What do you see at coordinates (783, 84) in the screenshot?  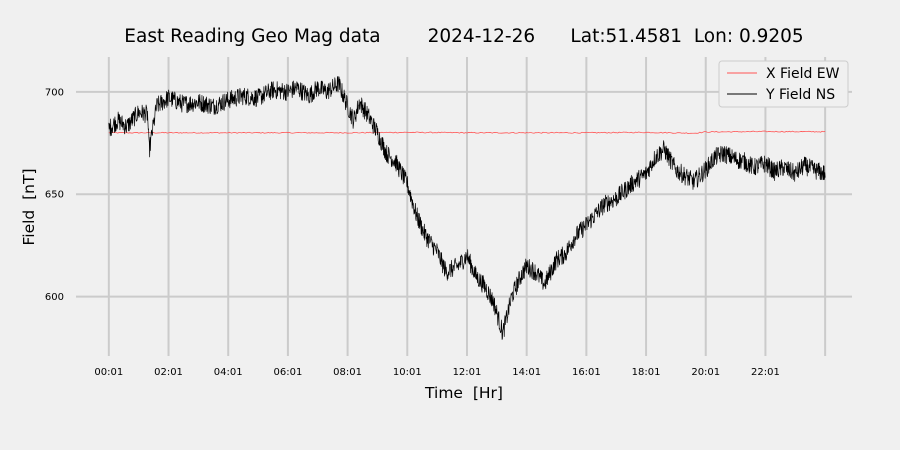 I see `legend: X Field EW Y Field NS` at bounding box center [783, 84].